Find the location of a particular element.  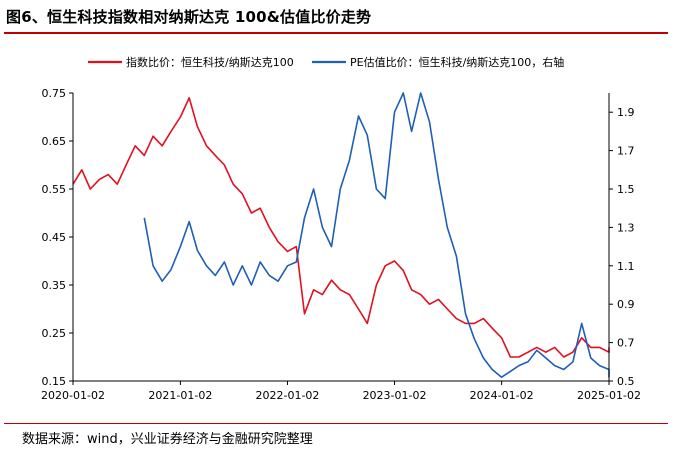

legend-label-2: PE估值比价：恒生科技/纳斯达克100，右轴 is located at coordinates (457, 62).